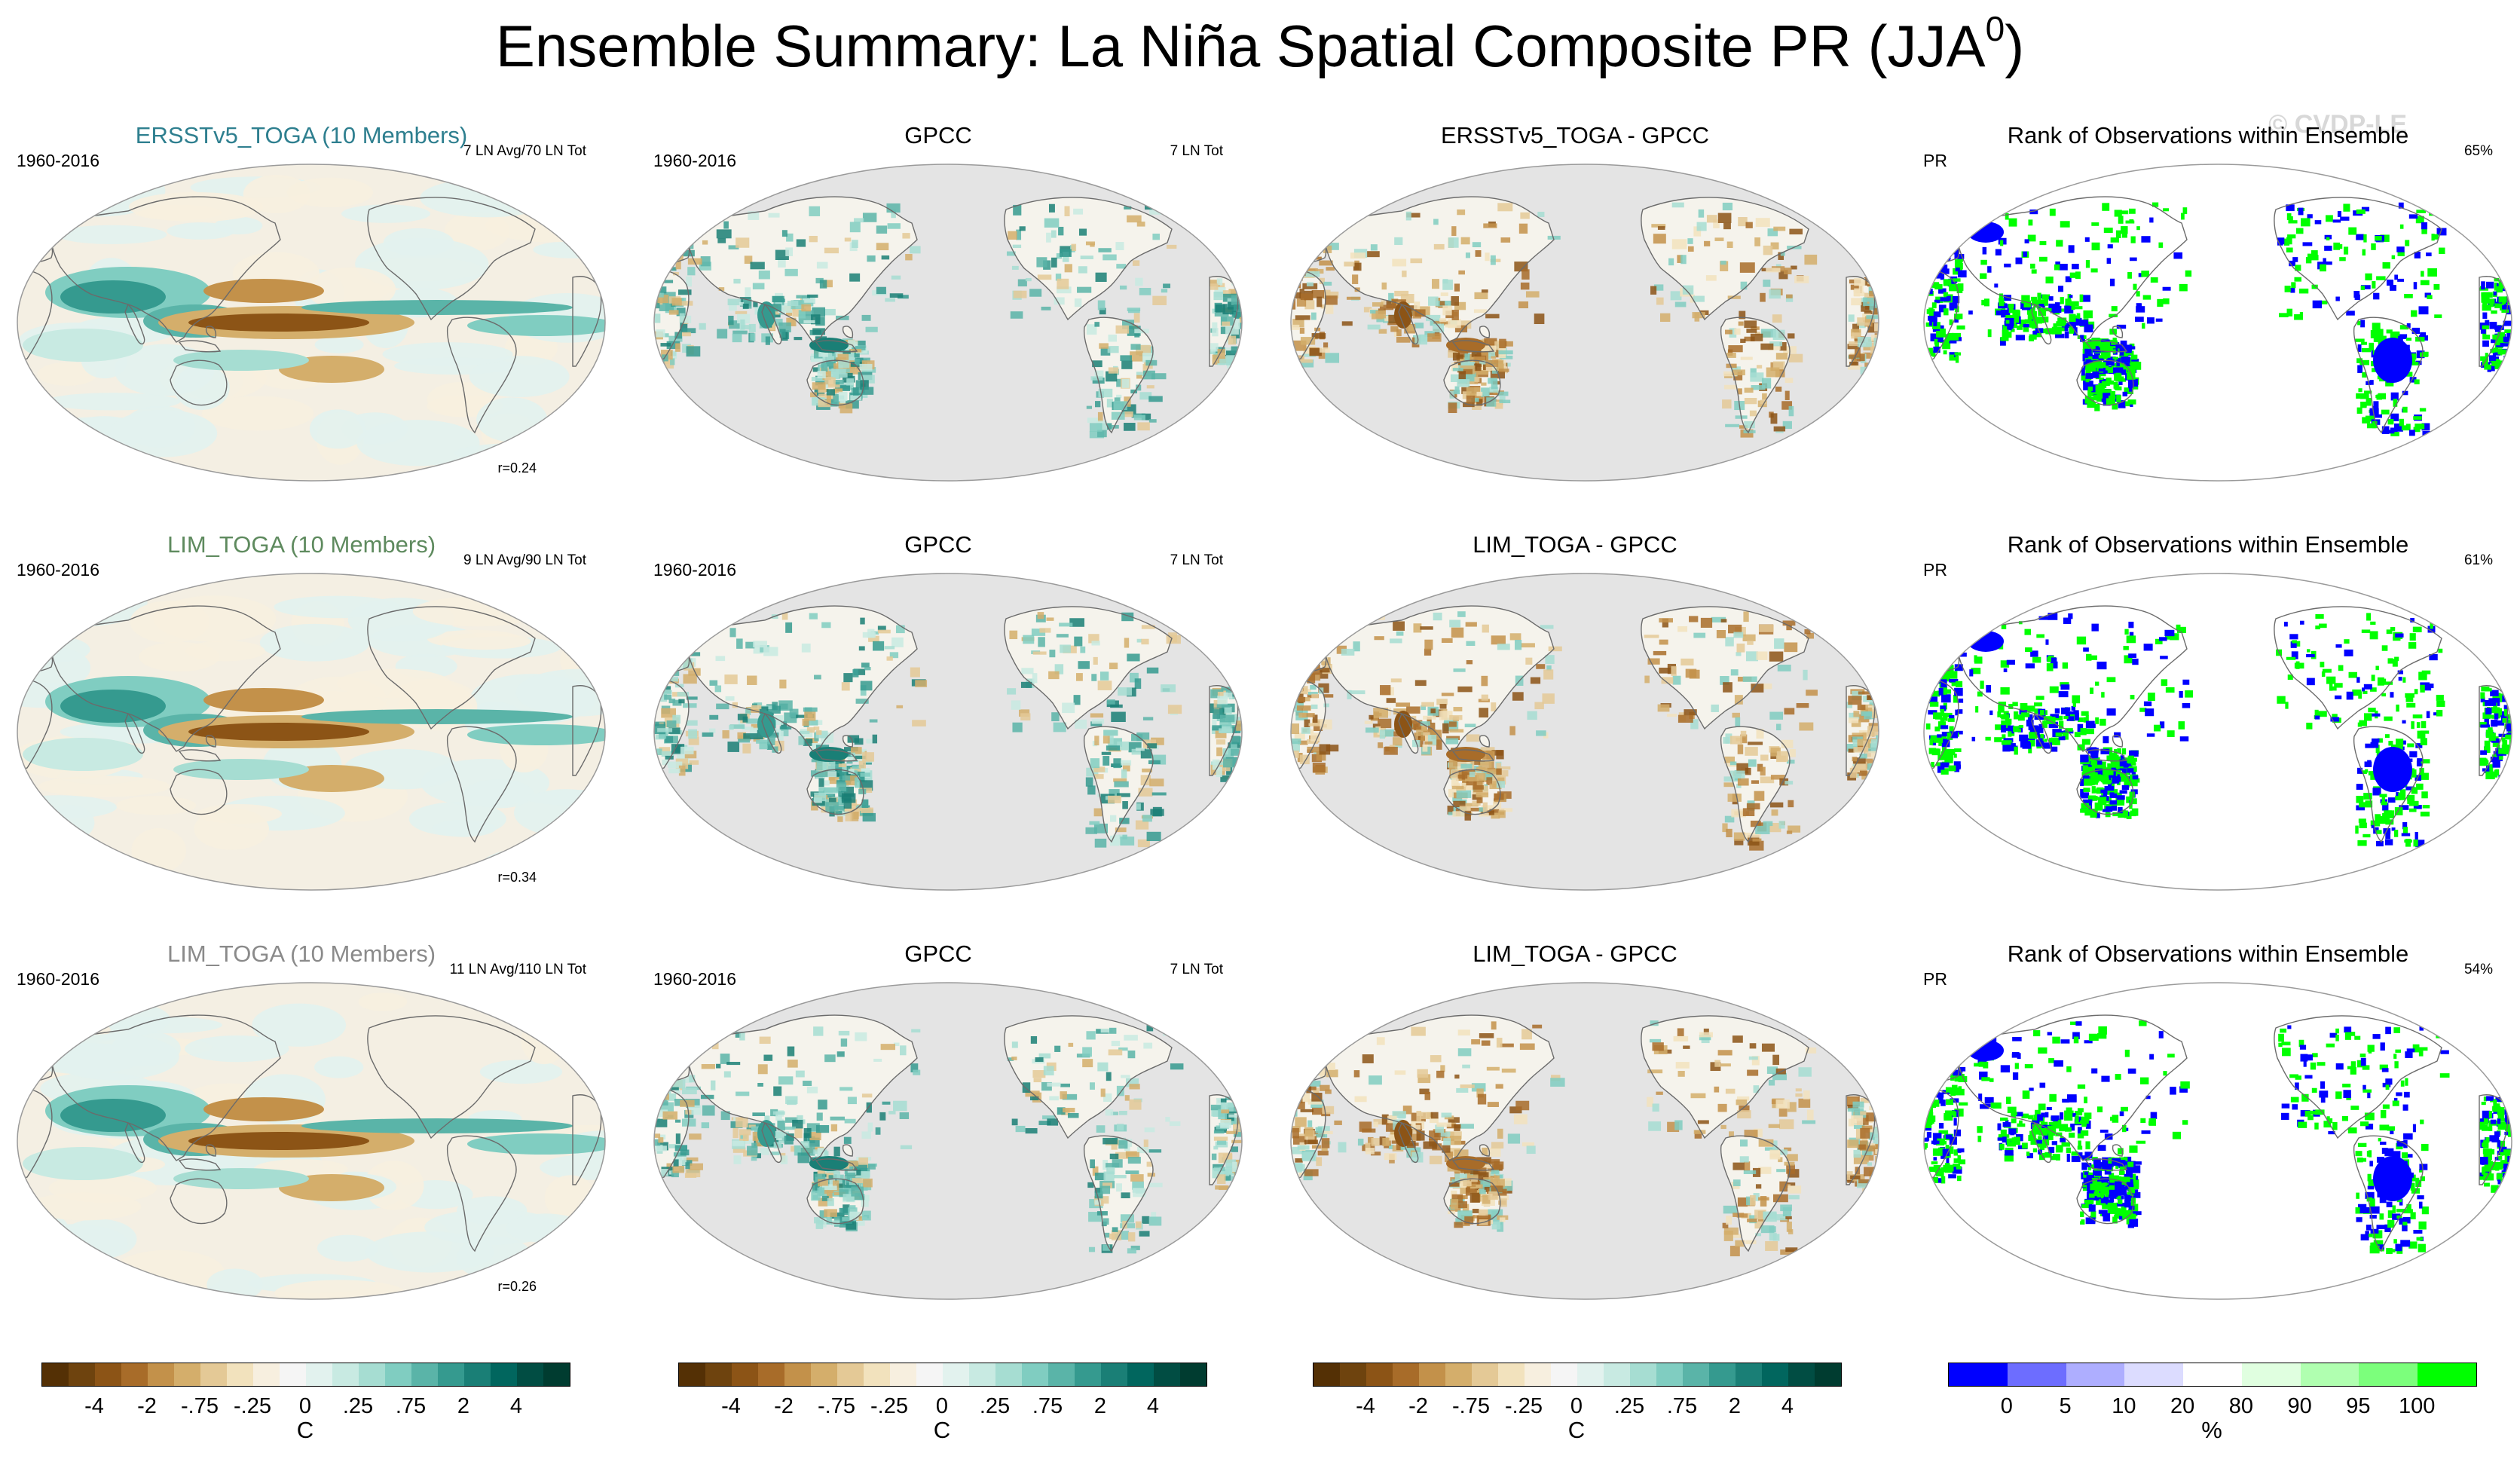  Describe the element at coordinates (2358, 1406) in the screenshot. I see `colorbar-tick-label: 95` at that location.